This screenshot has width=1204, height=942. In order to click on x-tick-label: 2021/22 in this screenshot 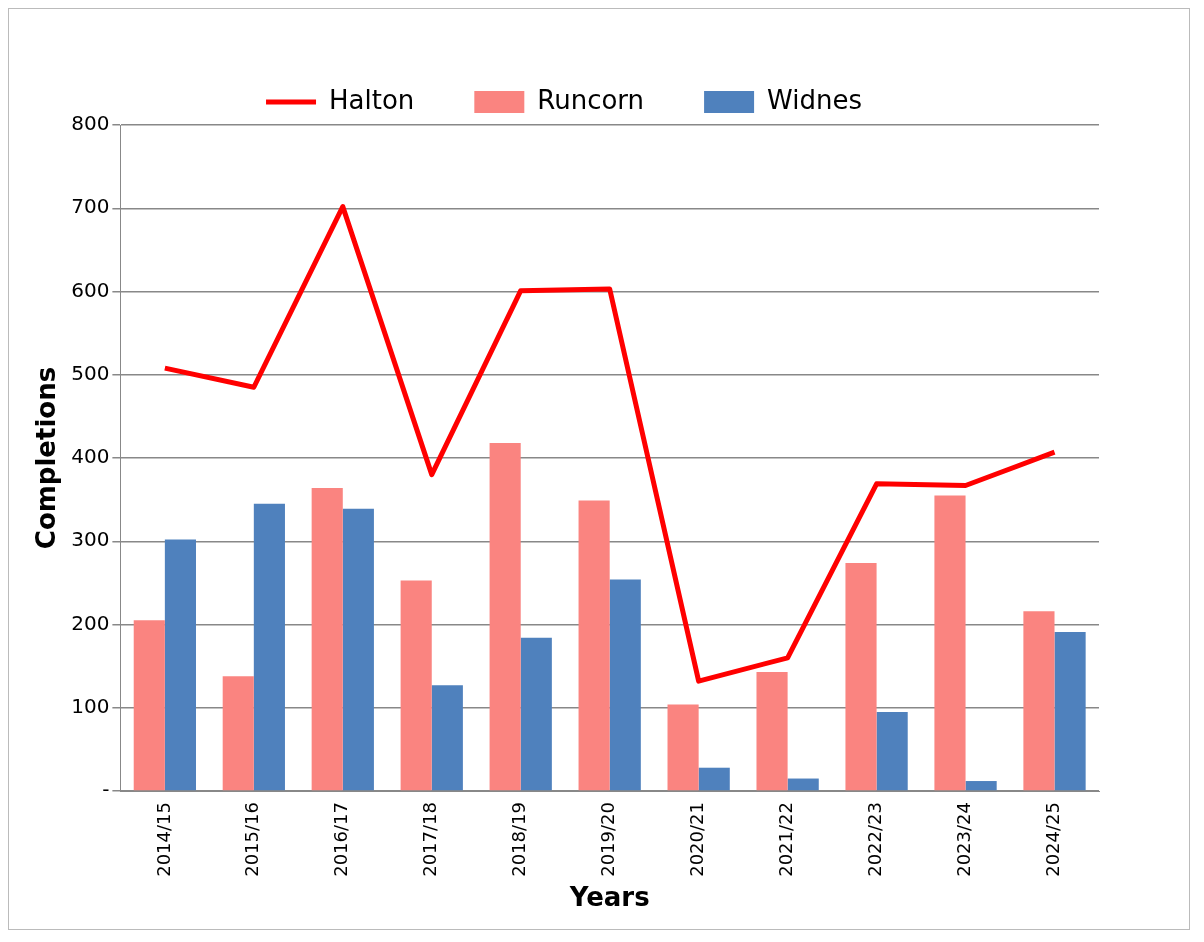, I will do `click(786, 839)`.